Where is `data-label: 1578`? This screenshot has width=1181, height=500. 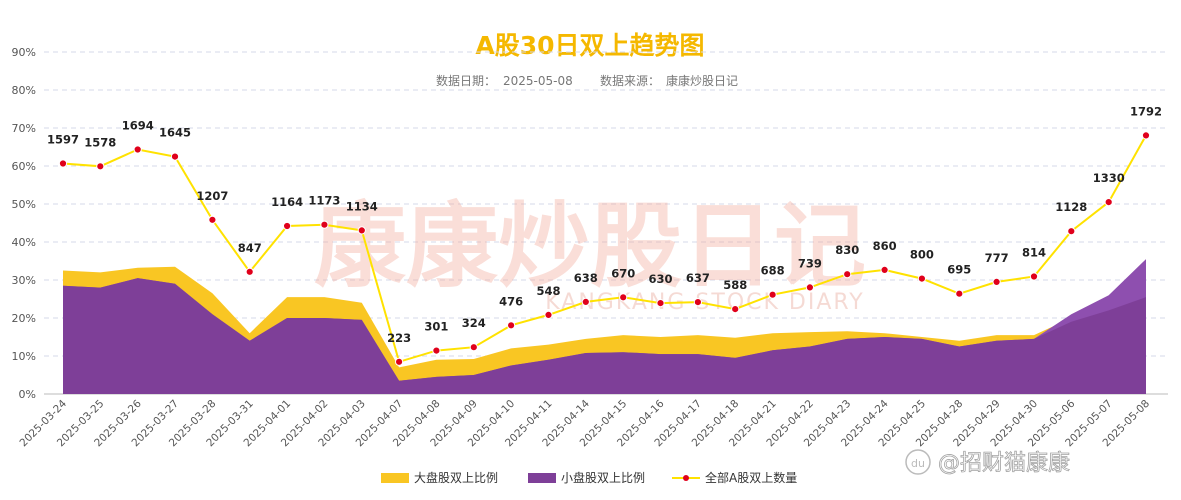
data-label: 1578 is located at coordinates (100, 142).